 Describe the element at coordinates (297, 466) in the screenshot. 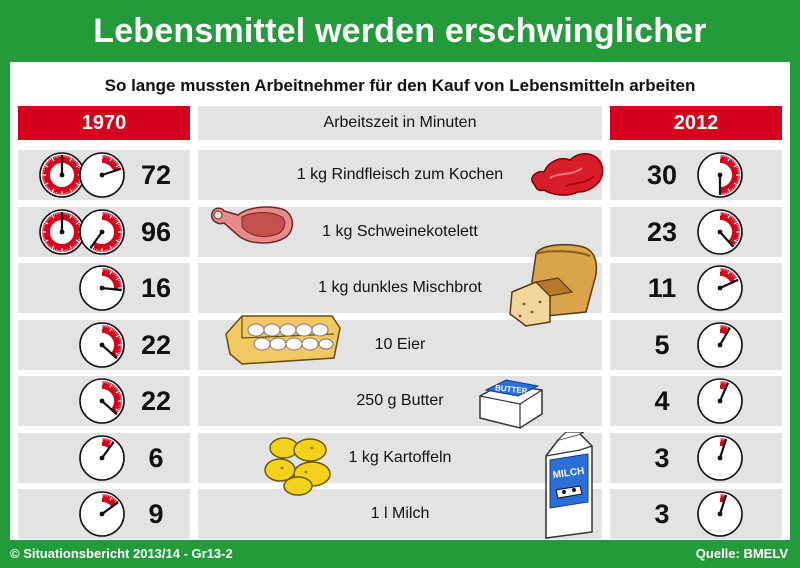

I see `potatoes-icon` at that location.